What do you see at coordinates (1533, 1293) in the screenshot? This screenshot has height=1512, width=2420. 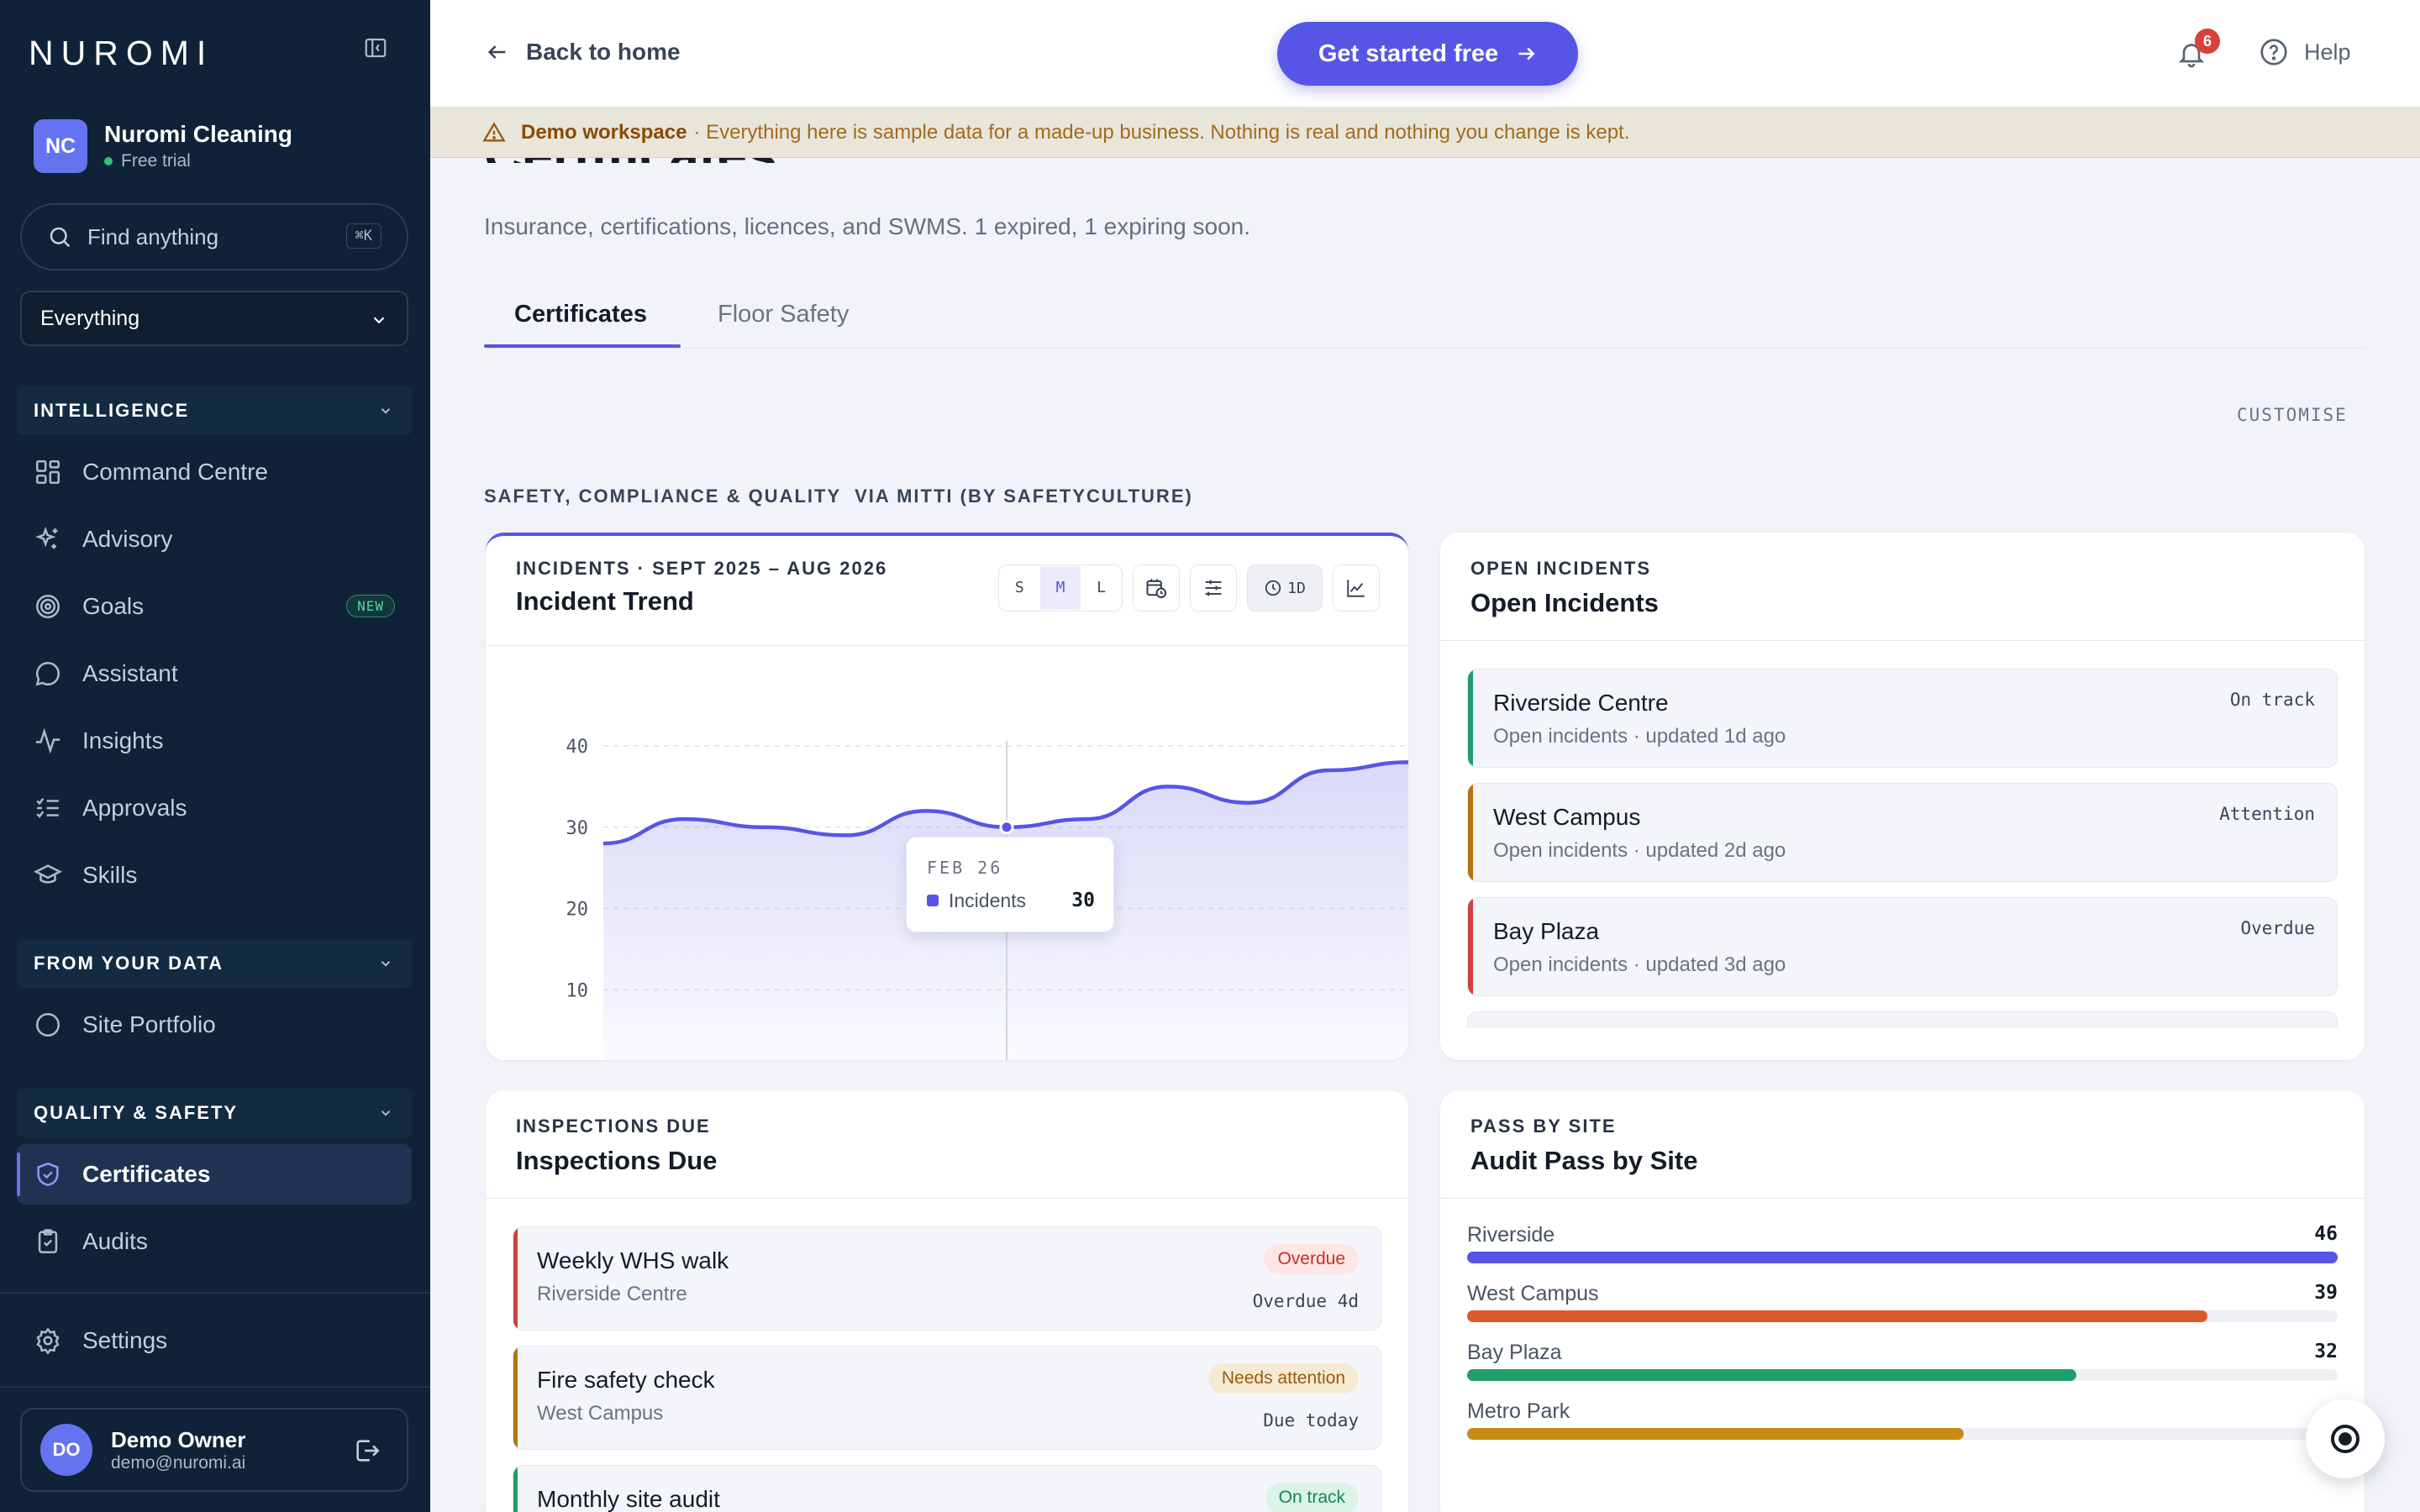 I see `site-label: West Campus` at bounding box center [1533, 1293].